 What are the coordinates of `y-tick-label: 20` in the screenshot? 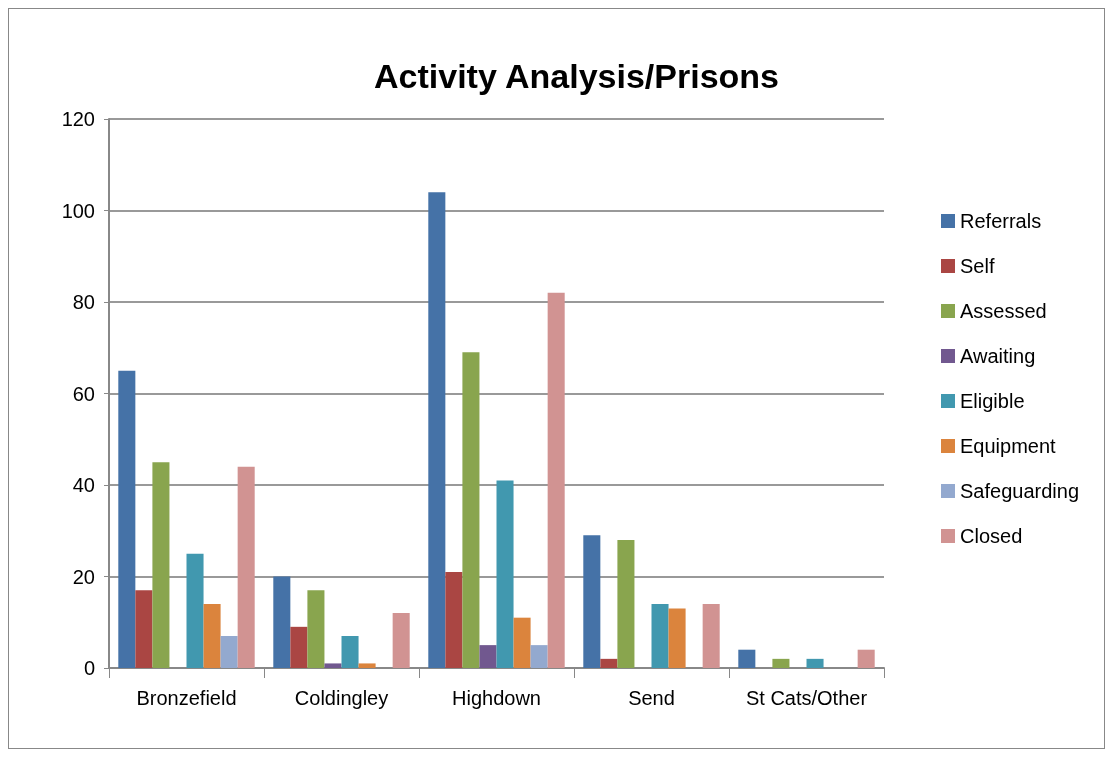 It's located at (83, 576).